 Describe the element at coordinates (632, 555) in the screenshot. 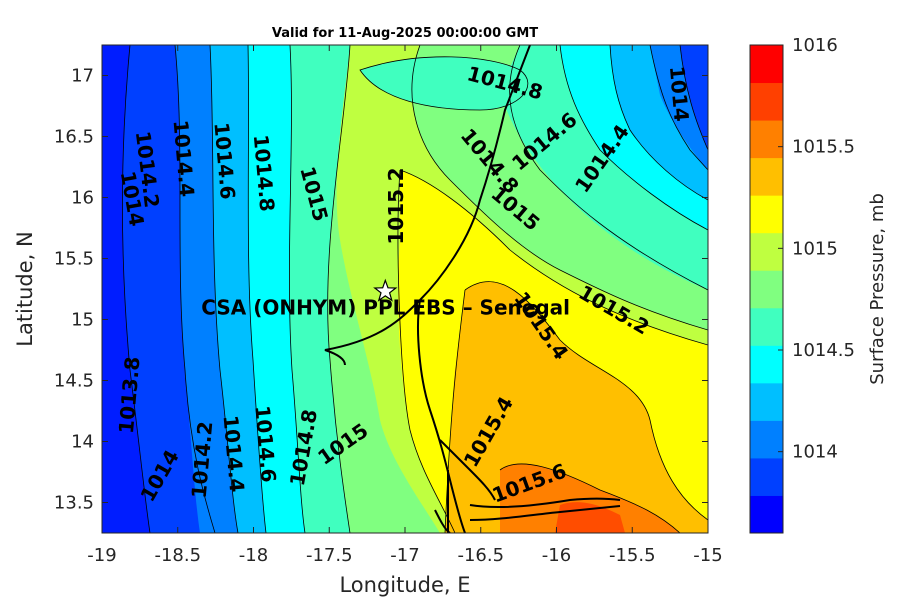

I see `x-tick-label: -15.5` at that location.